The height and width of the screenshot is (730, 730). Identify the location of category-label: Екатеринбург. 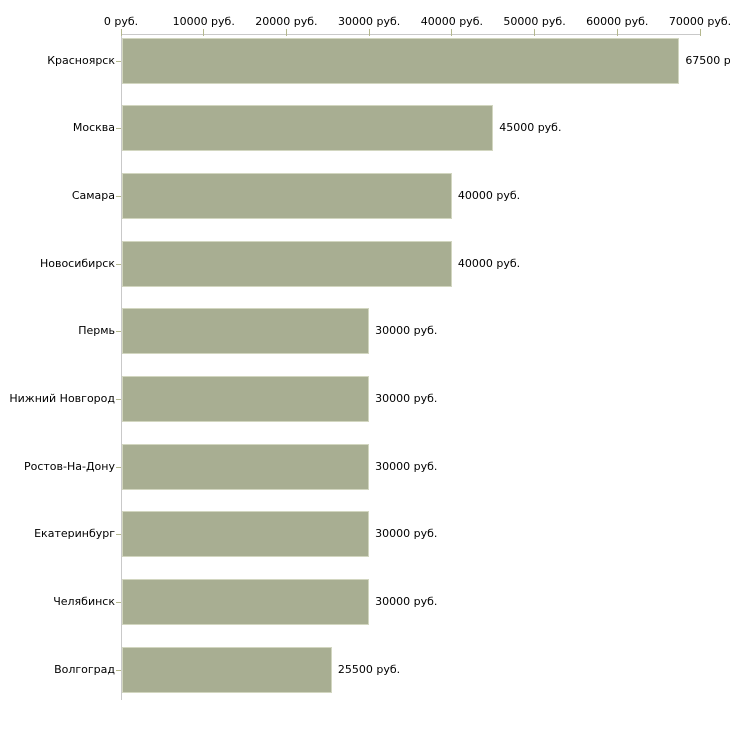
(74, 534).